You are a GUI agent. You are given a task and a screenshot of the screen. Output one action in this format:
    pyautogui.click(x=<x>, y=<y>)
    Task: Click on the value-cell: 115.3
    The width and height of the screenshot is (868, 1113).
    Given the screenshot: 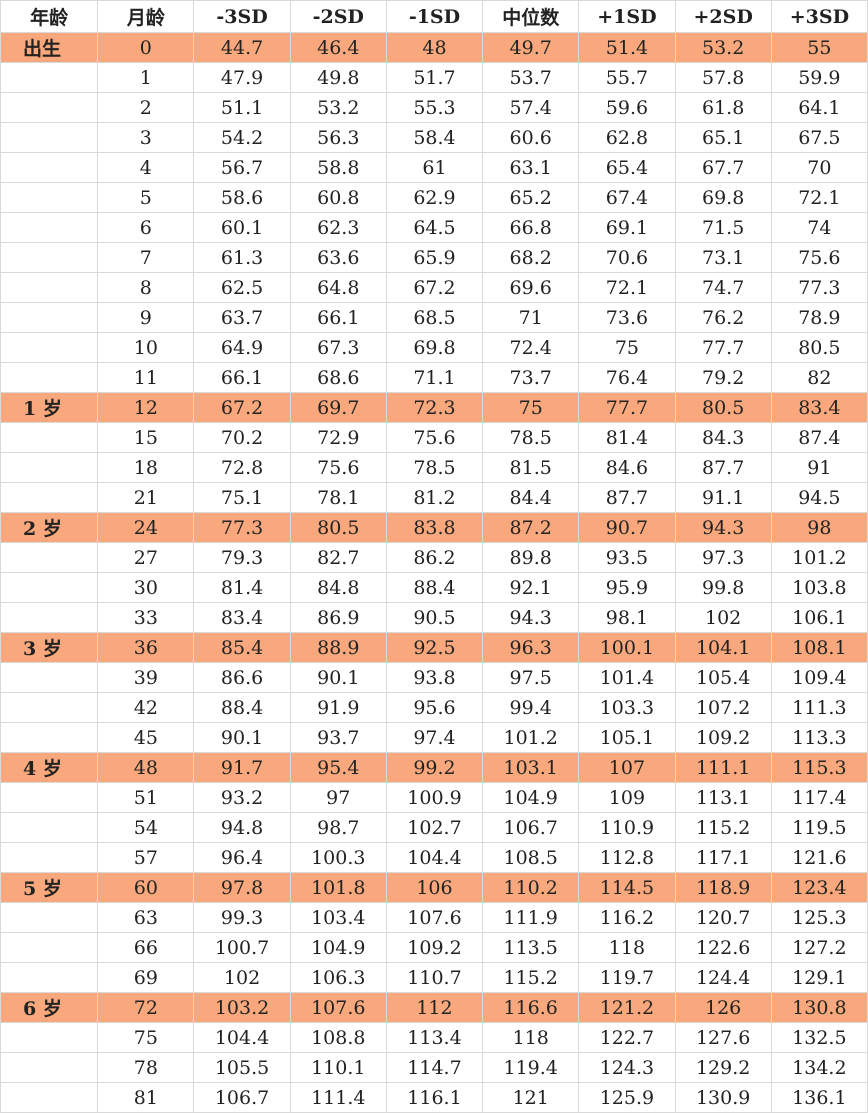 What is the action you would take?
    pyautogui.click(x=819, y=767)
    